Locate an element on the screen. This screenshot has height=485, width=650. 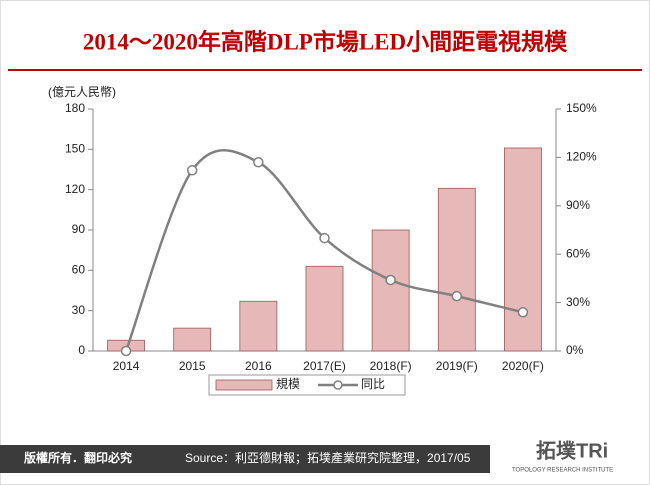
y2-tick-label: 0% is located at coordinates (575, 350).